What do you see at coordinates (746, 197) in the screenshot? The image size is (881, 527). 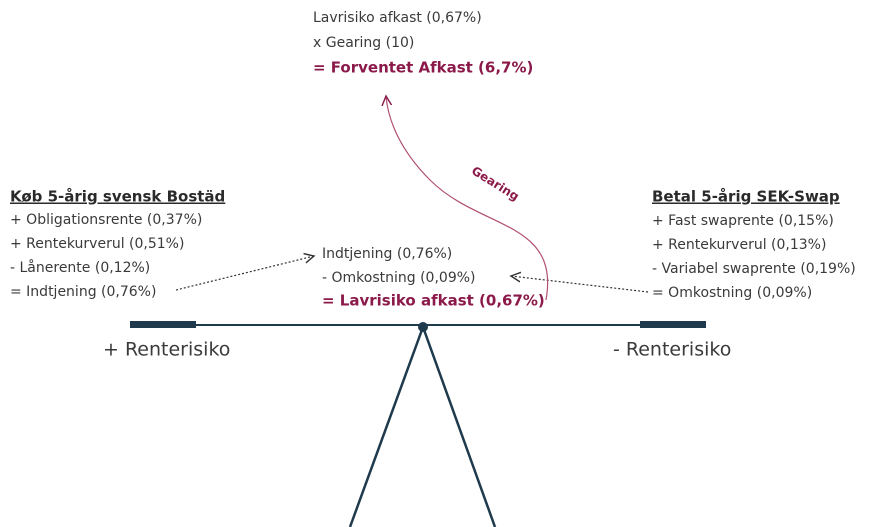 I see `right-title: Betal 5-årig SEK-Swap` at bounding box center [746, 197].